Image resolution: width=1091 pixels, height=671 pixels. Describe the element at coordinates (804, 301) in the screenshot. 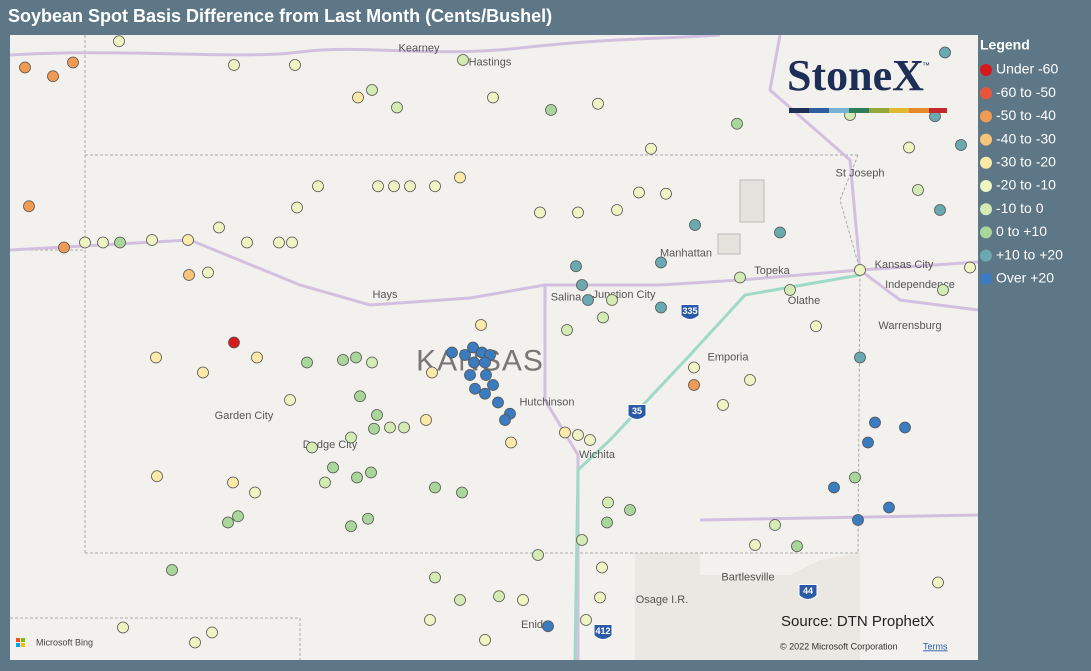

I see `place-label: Olathe` at that location.